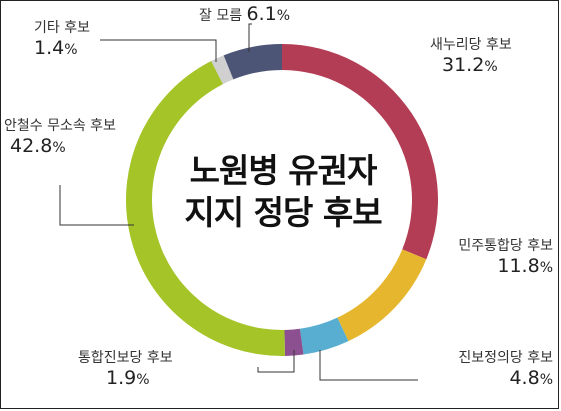 The width and height of the screenshot is (561, 411). Describe the element at coordinates (244, 15) in the screenshot. I see `slice-label-unknown: 잘 모름 6.1%` at that location.